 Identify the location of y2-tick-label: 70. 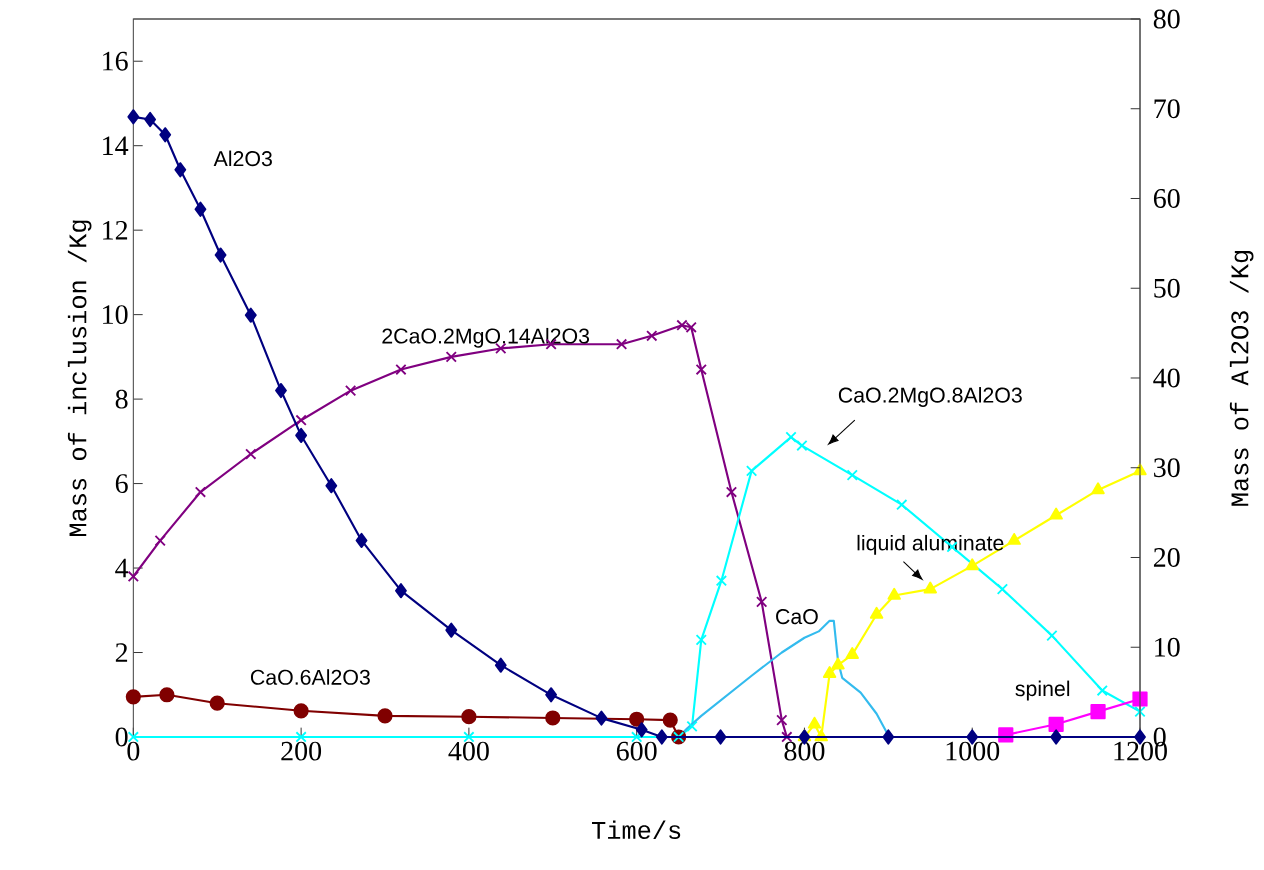
(1167, 109).